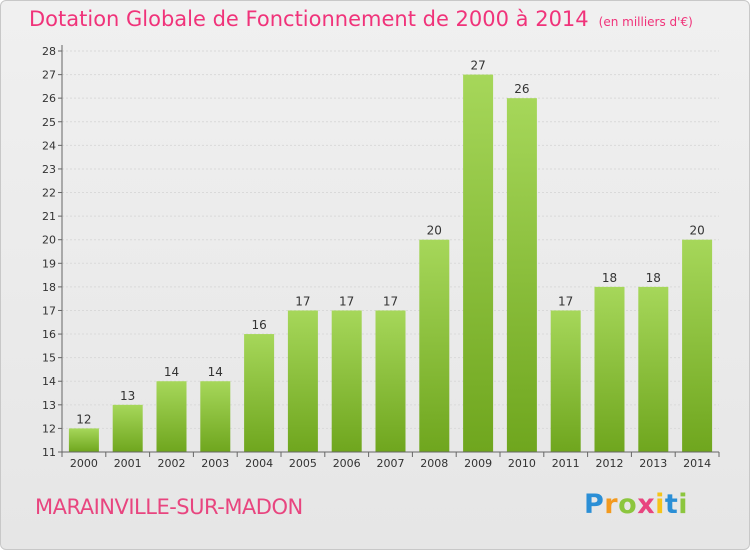  What do you see at coordinates (391, 463) in the screenshot?
I see `x-tick-label: 2007` at bounding box center [391, 463].